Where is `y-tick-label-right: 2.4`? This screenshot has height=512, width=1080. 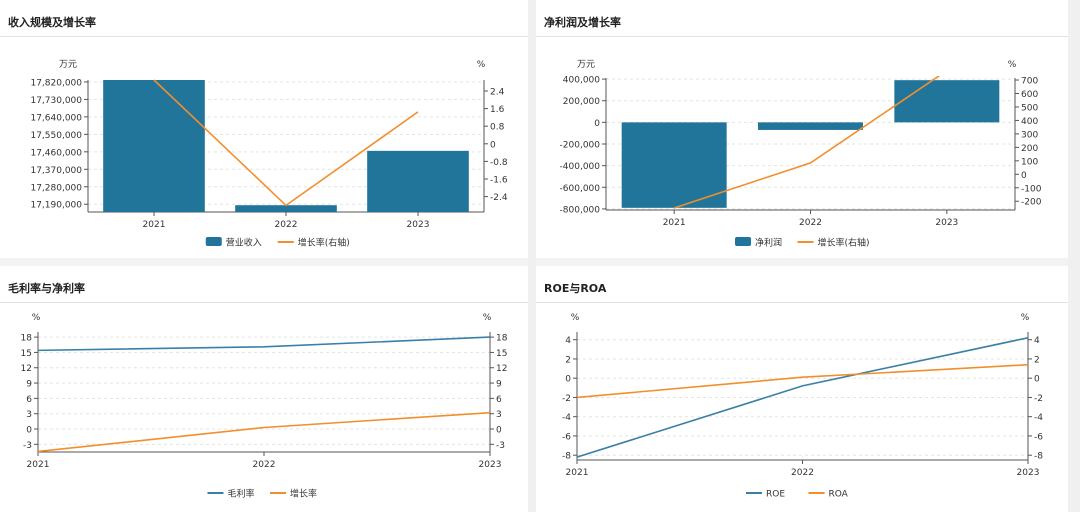
y-tick-label-right: 2.4 is located at coordinates (497, 93).